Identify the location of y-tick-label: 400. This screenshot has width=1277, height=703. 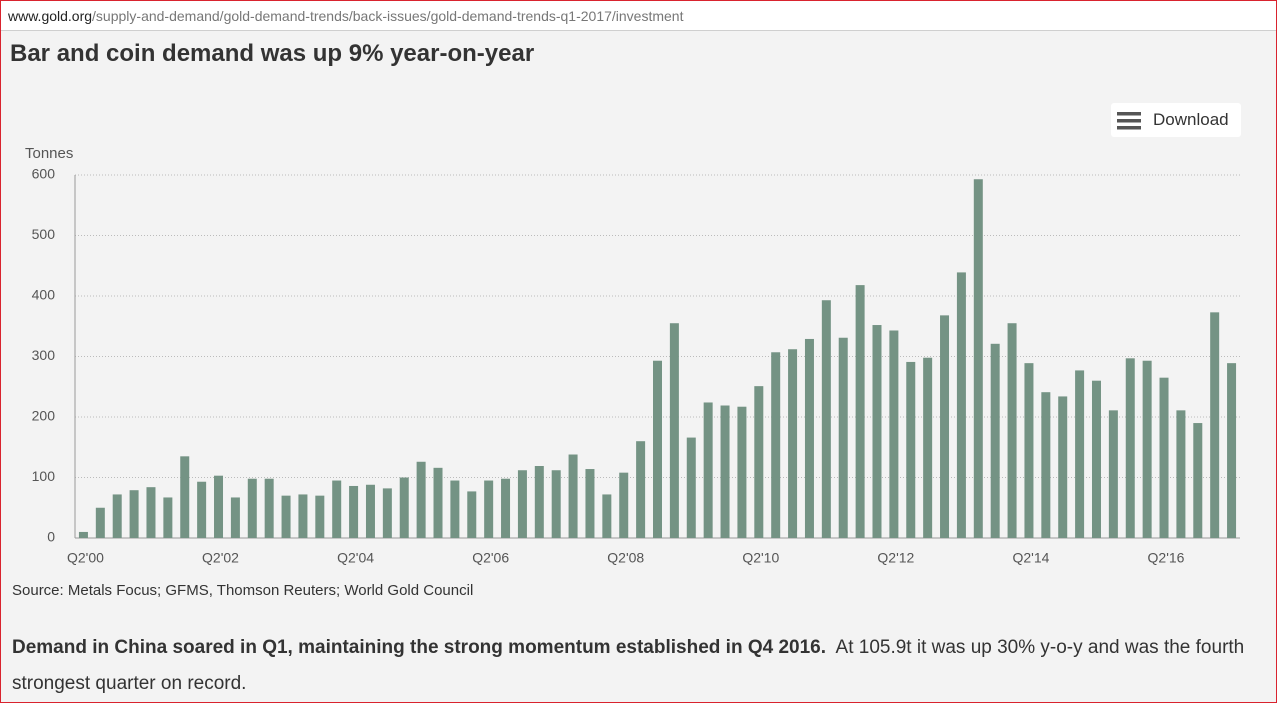
(44, 295).